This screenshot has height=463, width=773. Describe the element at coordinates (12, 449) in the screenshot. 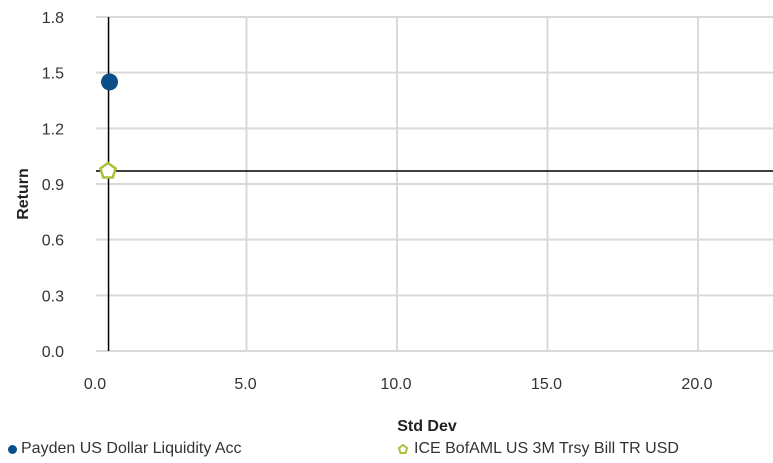

I see `legend-circle-icon` at that location.